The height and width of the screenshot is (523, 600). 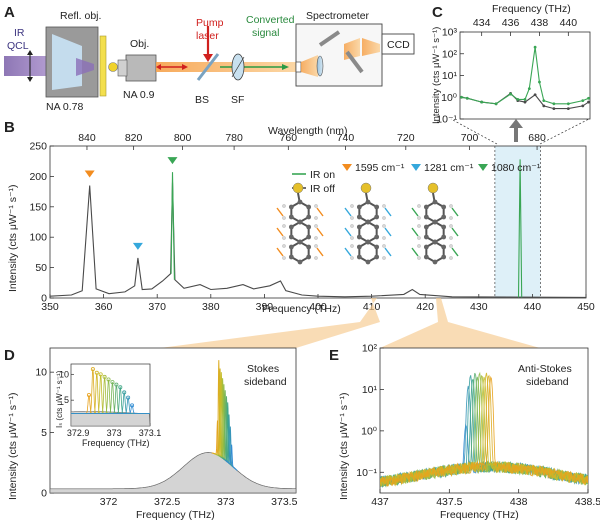 I want to click on d-inset-x-tick-label: 373.1, so click(x=150, y=433).